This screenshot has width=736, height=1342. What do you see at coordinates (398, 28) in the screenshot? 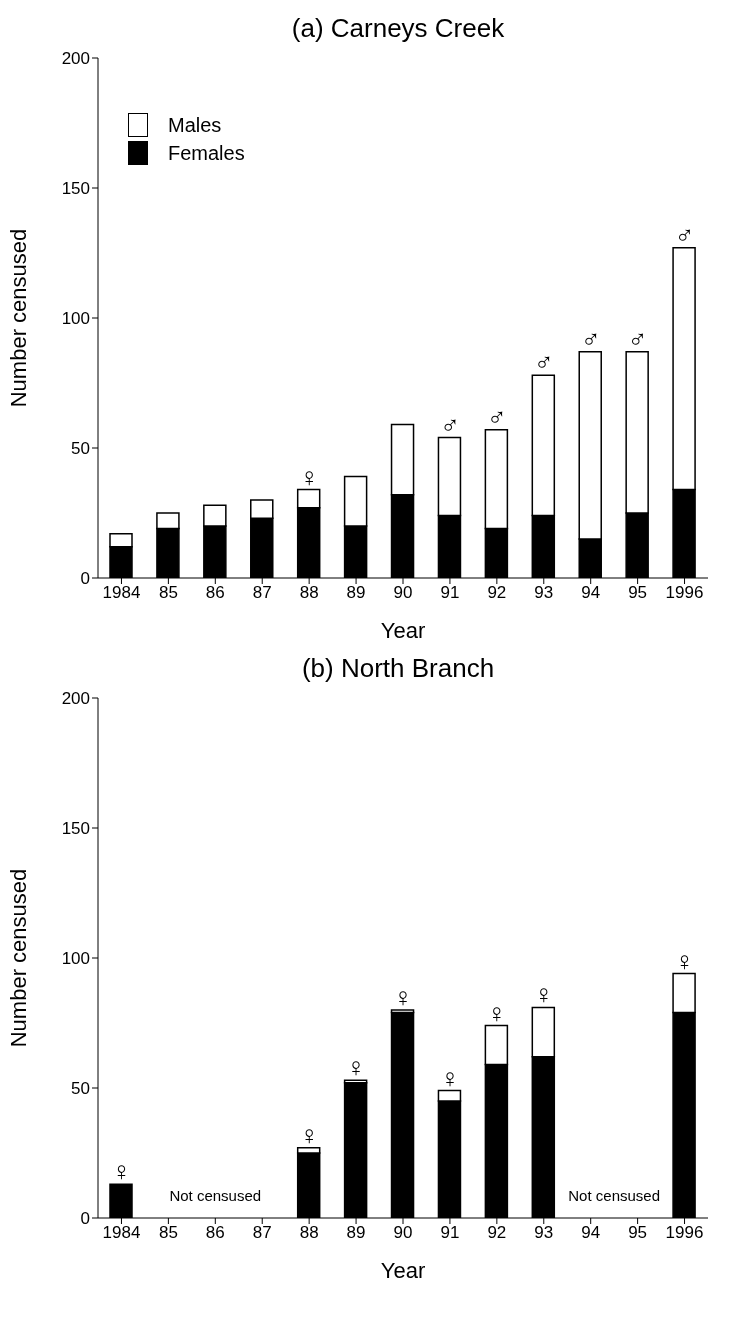
I see `chart-title: (a) Carneys Creek` at bounding box center [398, 28].